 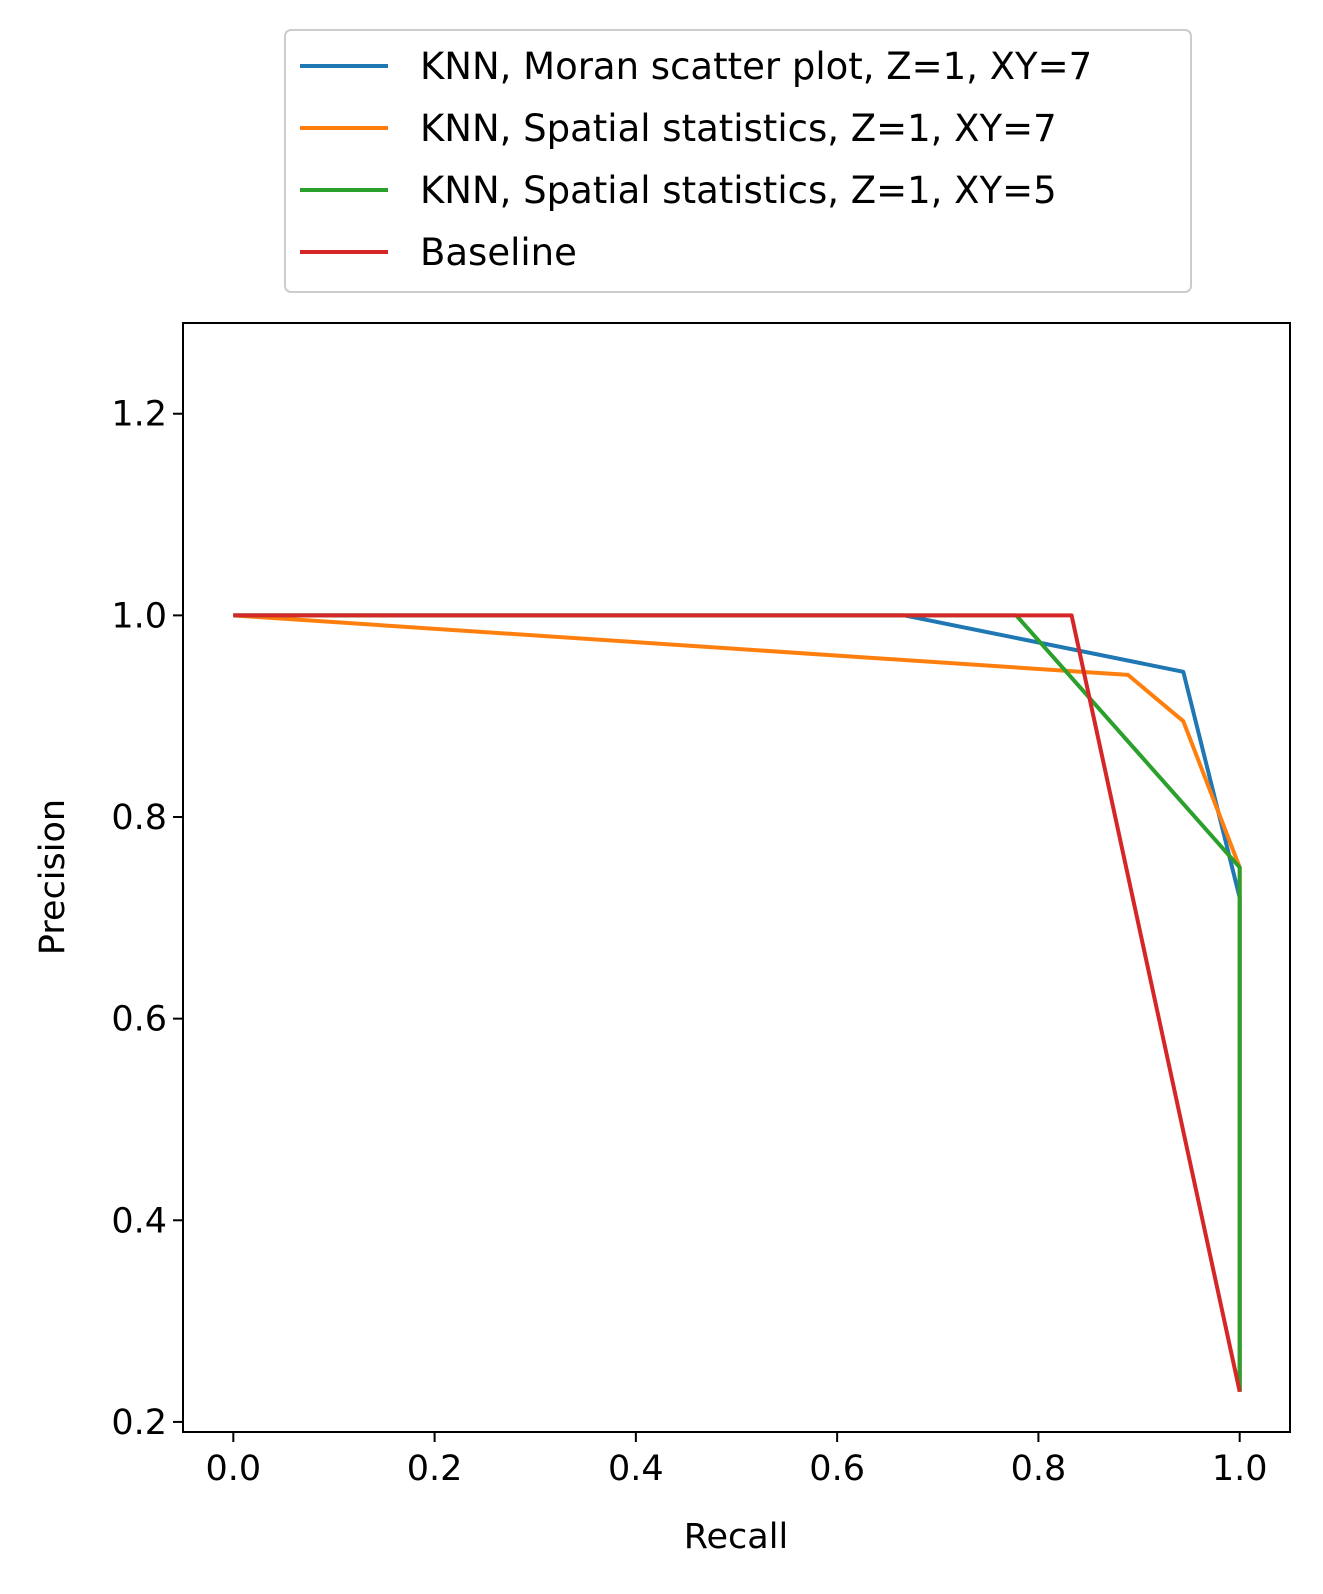 What do you see at coordinates (738, 128) in the screenshot?
I see `legend-label-2: KNN, Spatial statistics, Z=1, XY=7` at bounding box center [738, 128].